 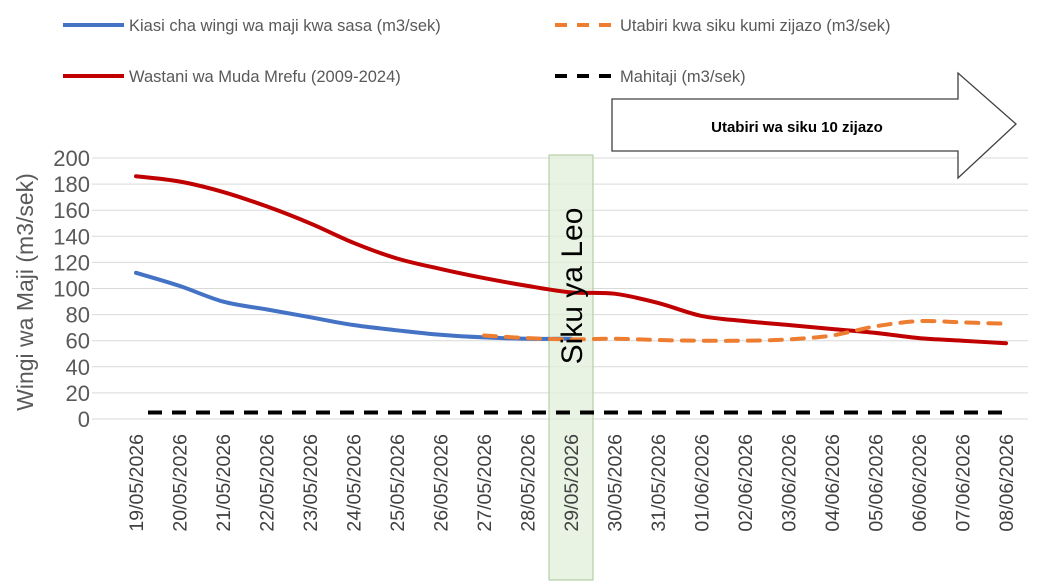 What do you see at coordinates (683, 77) in the screenshot?
I see `legend-label-3: Mahitaji (m3/sek)` at bounding box center [683, 77].